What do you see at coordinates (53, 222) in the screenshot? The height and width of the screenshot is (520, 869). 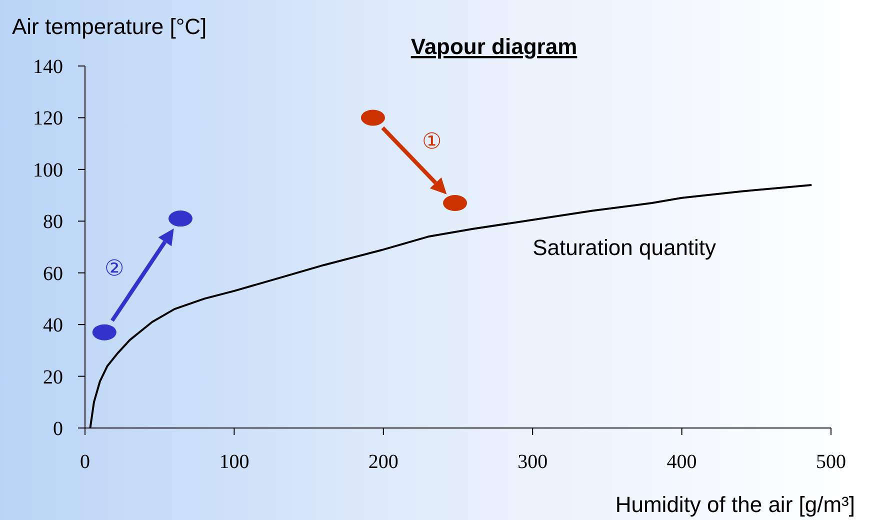 I see `y-tick-label: 80` at bounding box center [53, 222].